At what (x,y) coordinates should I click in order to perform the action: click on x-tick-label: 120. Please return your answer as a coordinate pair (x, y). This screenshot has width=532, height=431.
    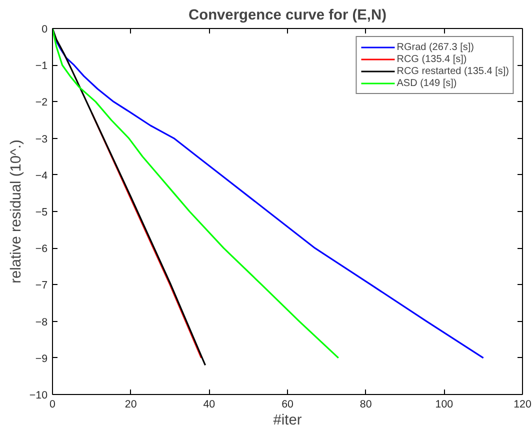
    Looking at the image, I should click on (523, 404).